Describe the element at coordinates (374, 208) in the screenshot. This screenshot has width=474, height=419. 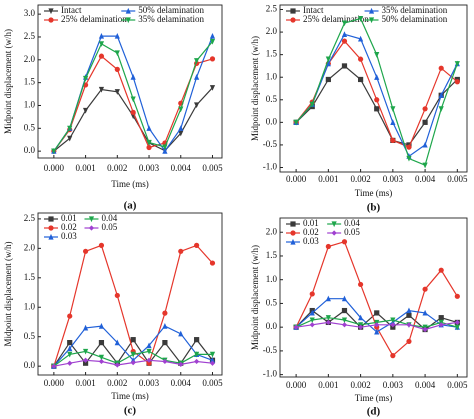
I see `panel-caption: (b)` at that location.